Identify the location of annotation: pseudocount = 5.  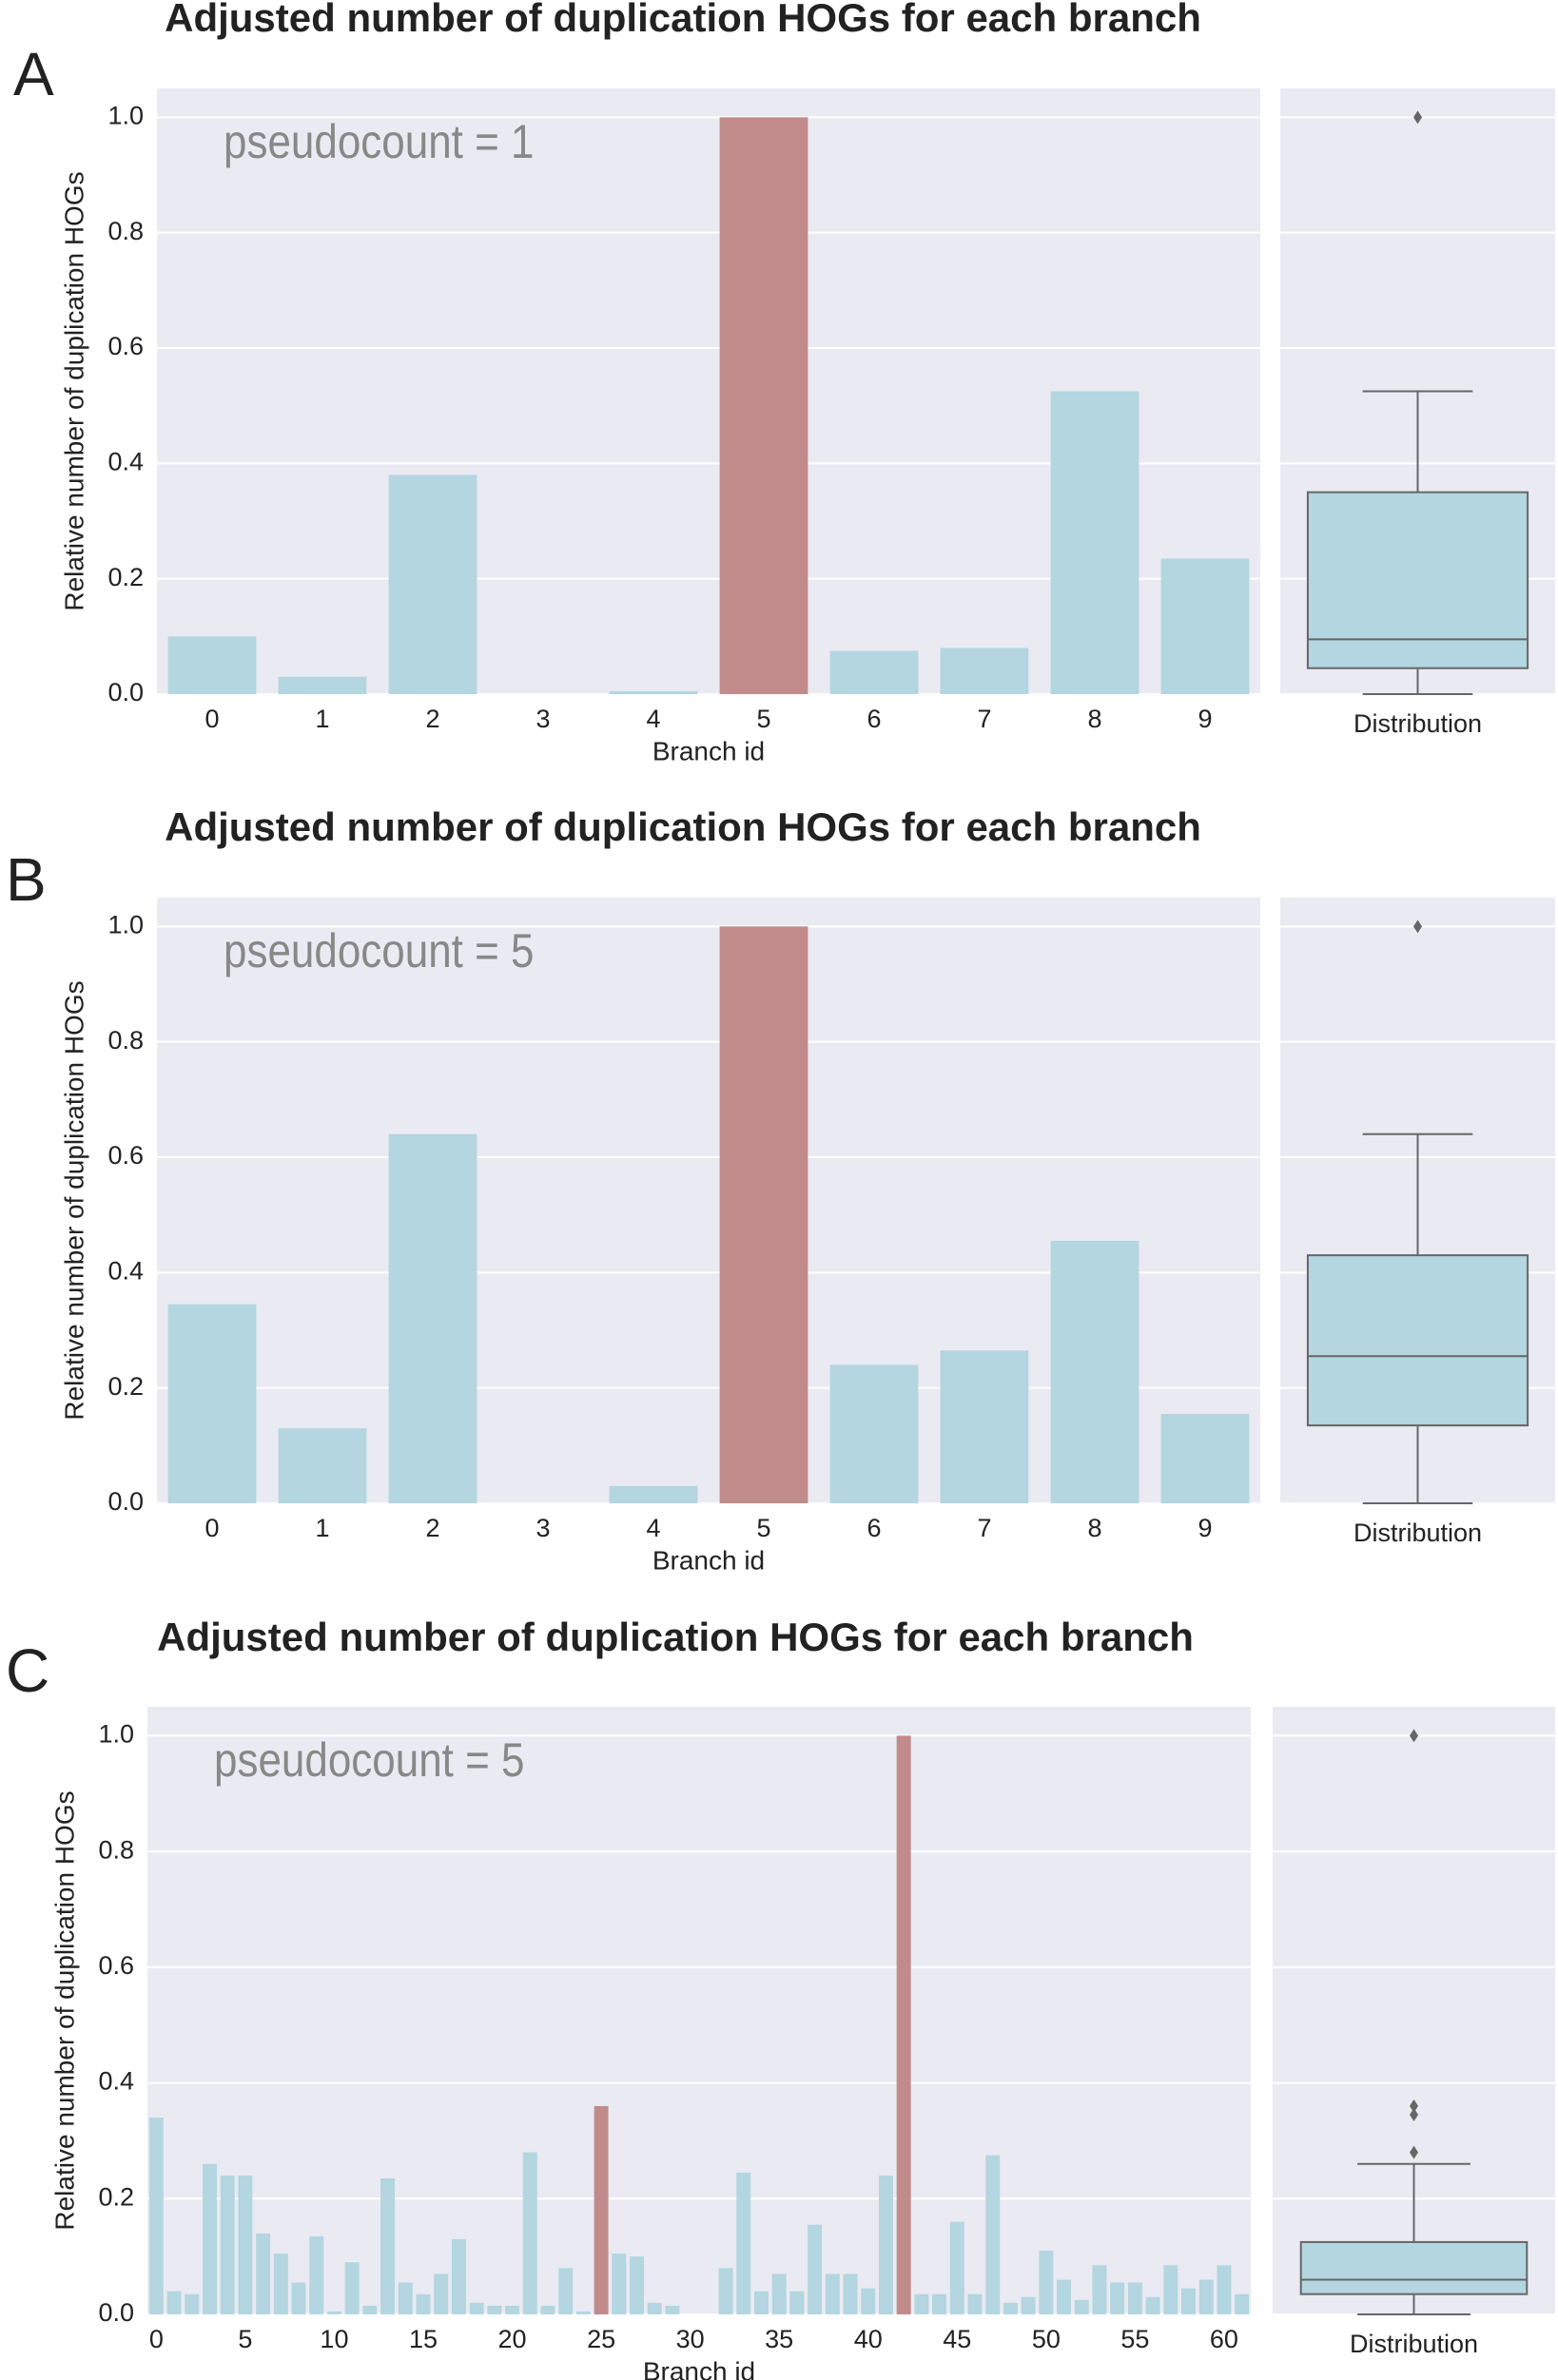
(379, 951).